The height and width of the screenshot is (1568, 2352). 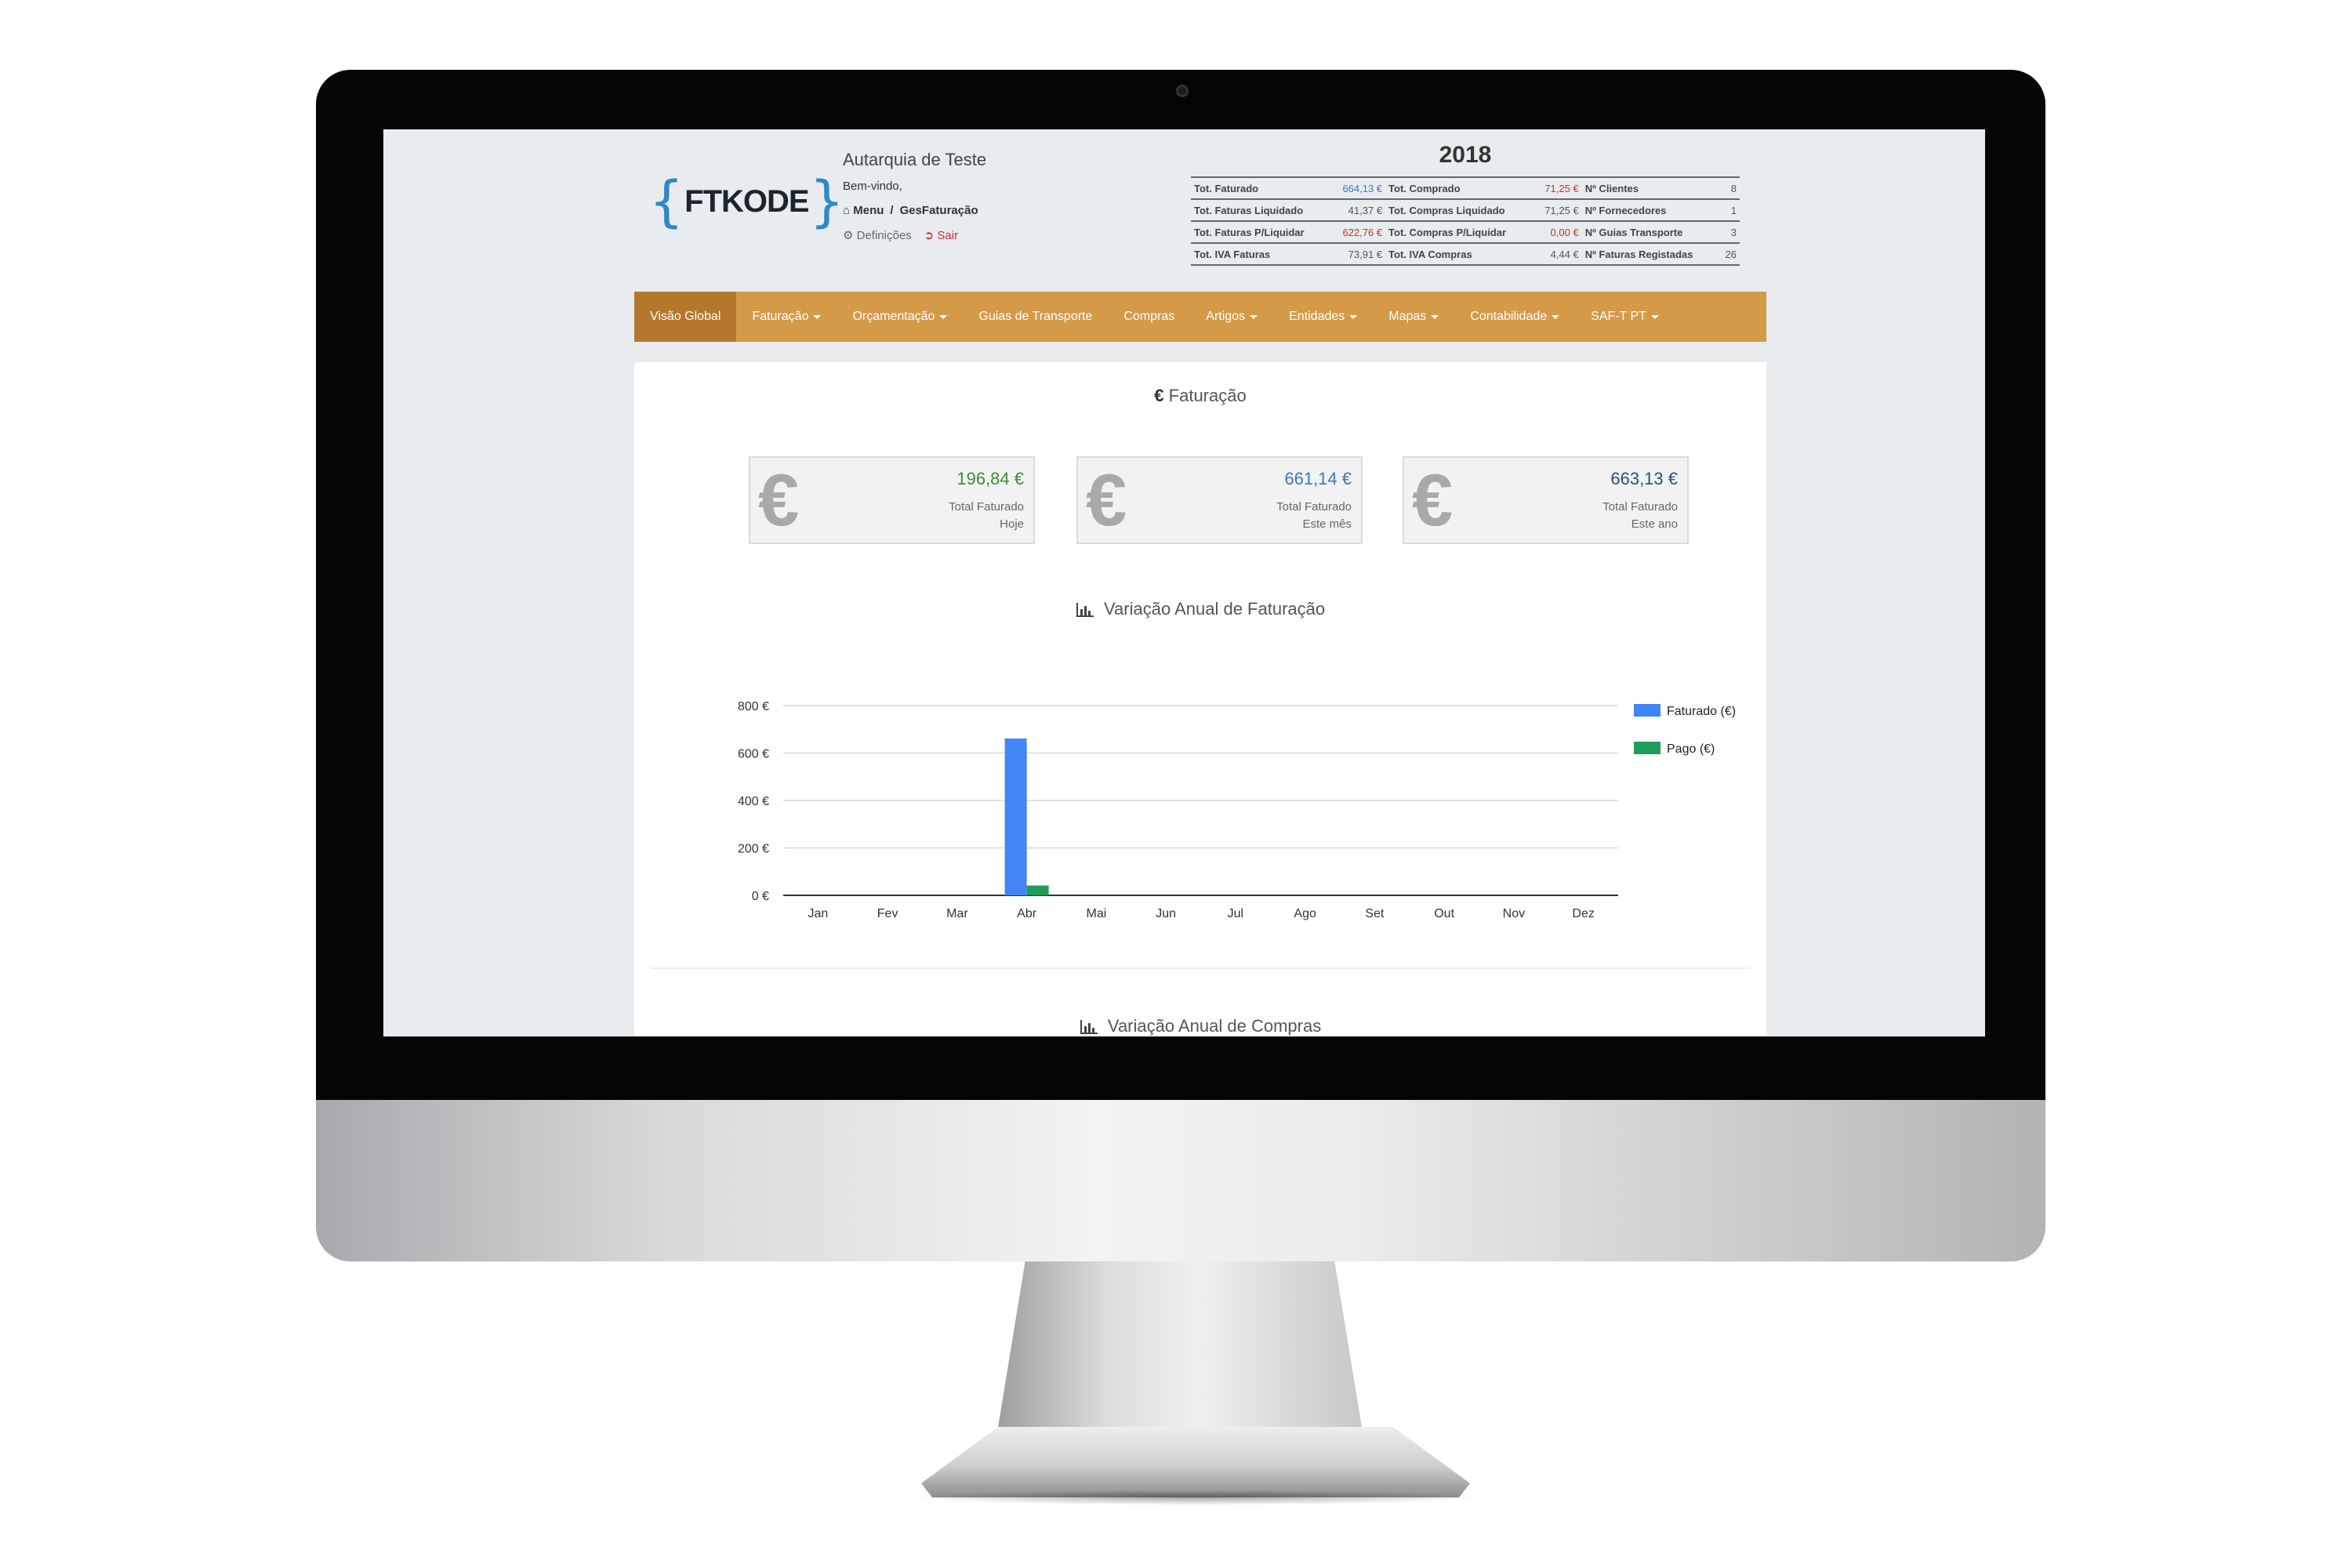 I want to click on stat-value: 196,84 €, so click(x=990, y=478).